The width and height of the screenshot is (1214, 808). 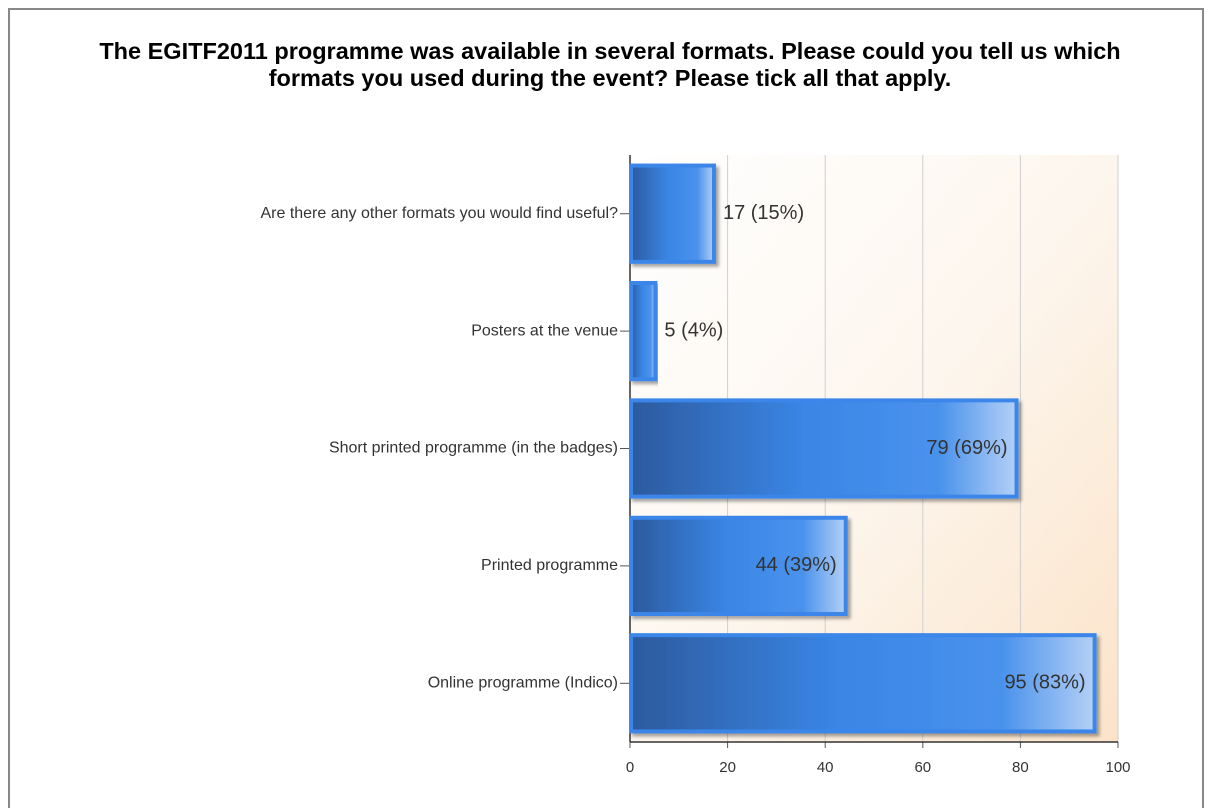 I want to click on value-label: 79 (69%), so click(x=966, y=448).